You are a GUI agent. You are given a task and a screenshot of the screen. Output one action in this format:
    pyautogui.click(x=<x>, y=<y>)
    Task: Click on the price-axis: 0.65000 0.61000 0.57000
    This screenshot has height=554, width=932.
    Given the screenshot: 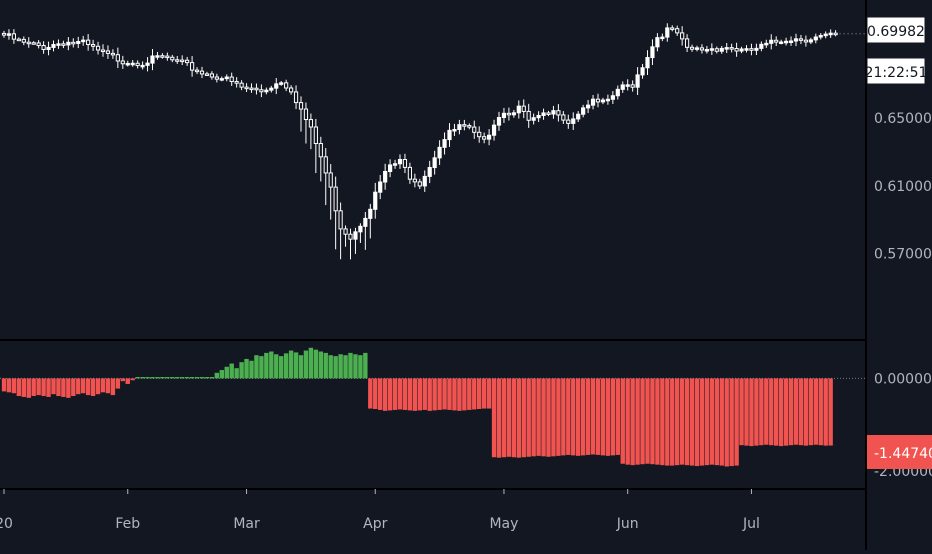 What is the action you would take?
    pyautogui.click(x=903, y=187)
    